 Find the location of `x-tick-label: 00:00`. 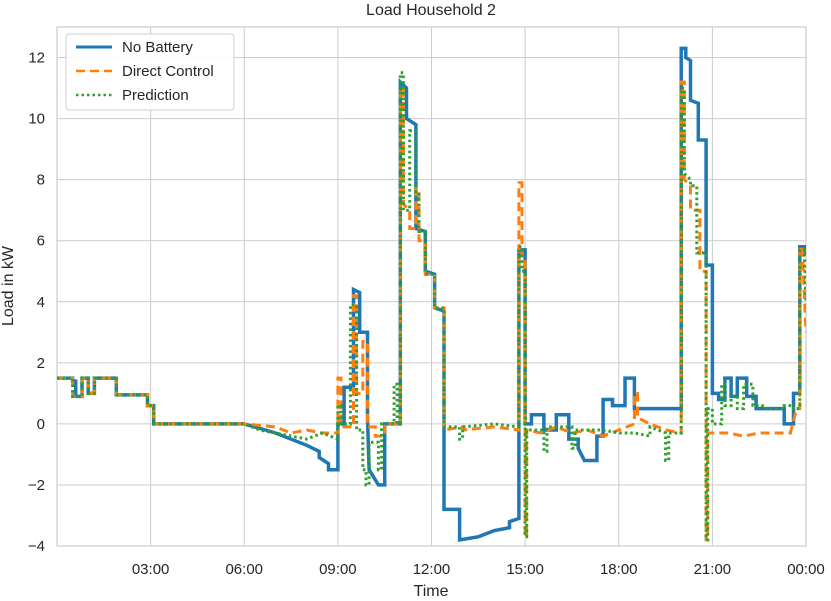

x-tick-label: 00:00 is located at coordinates (806, 569).